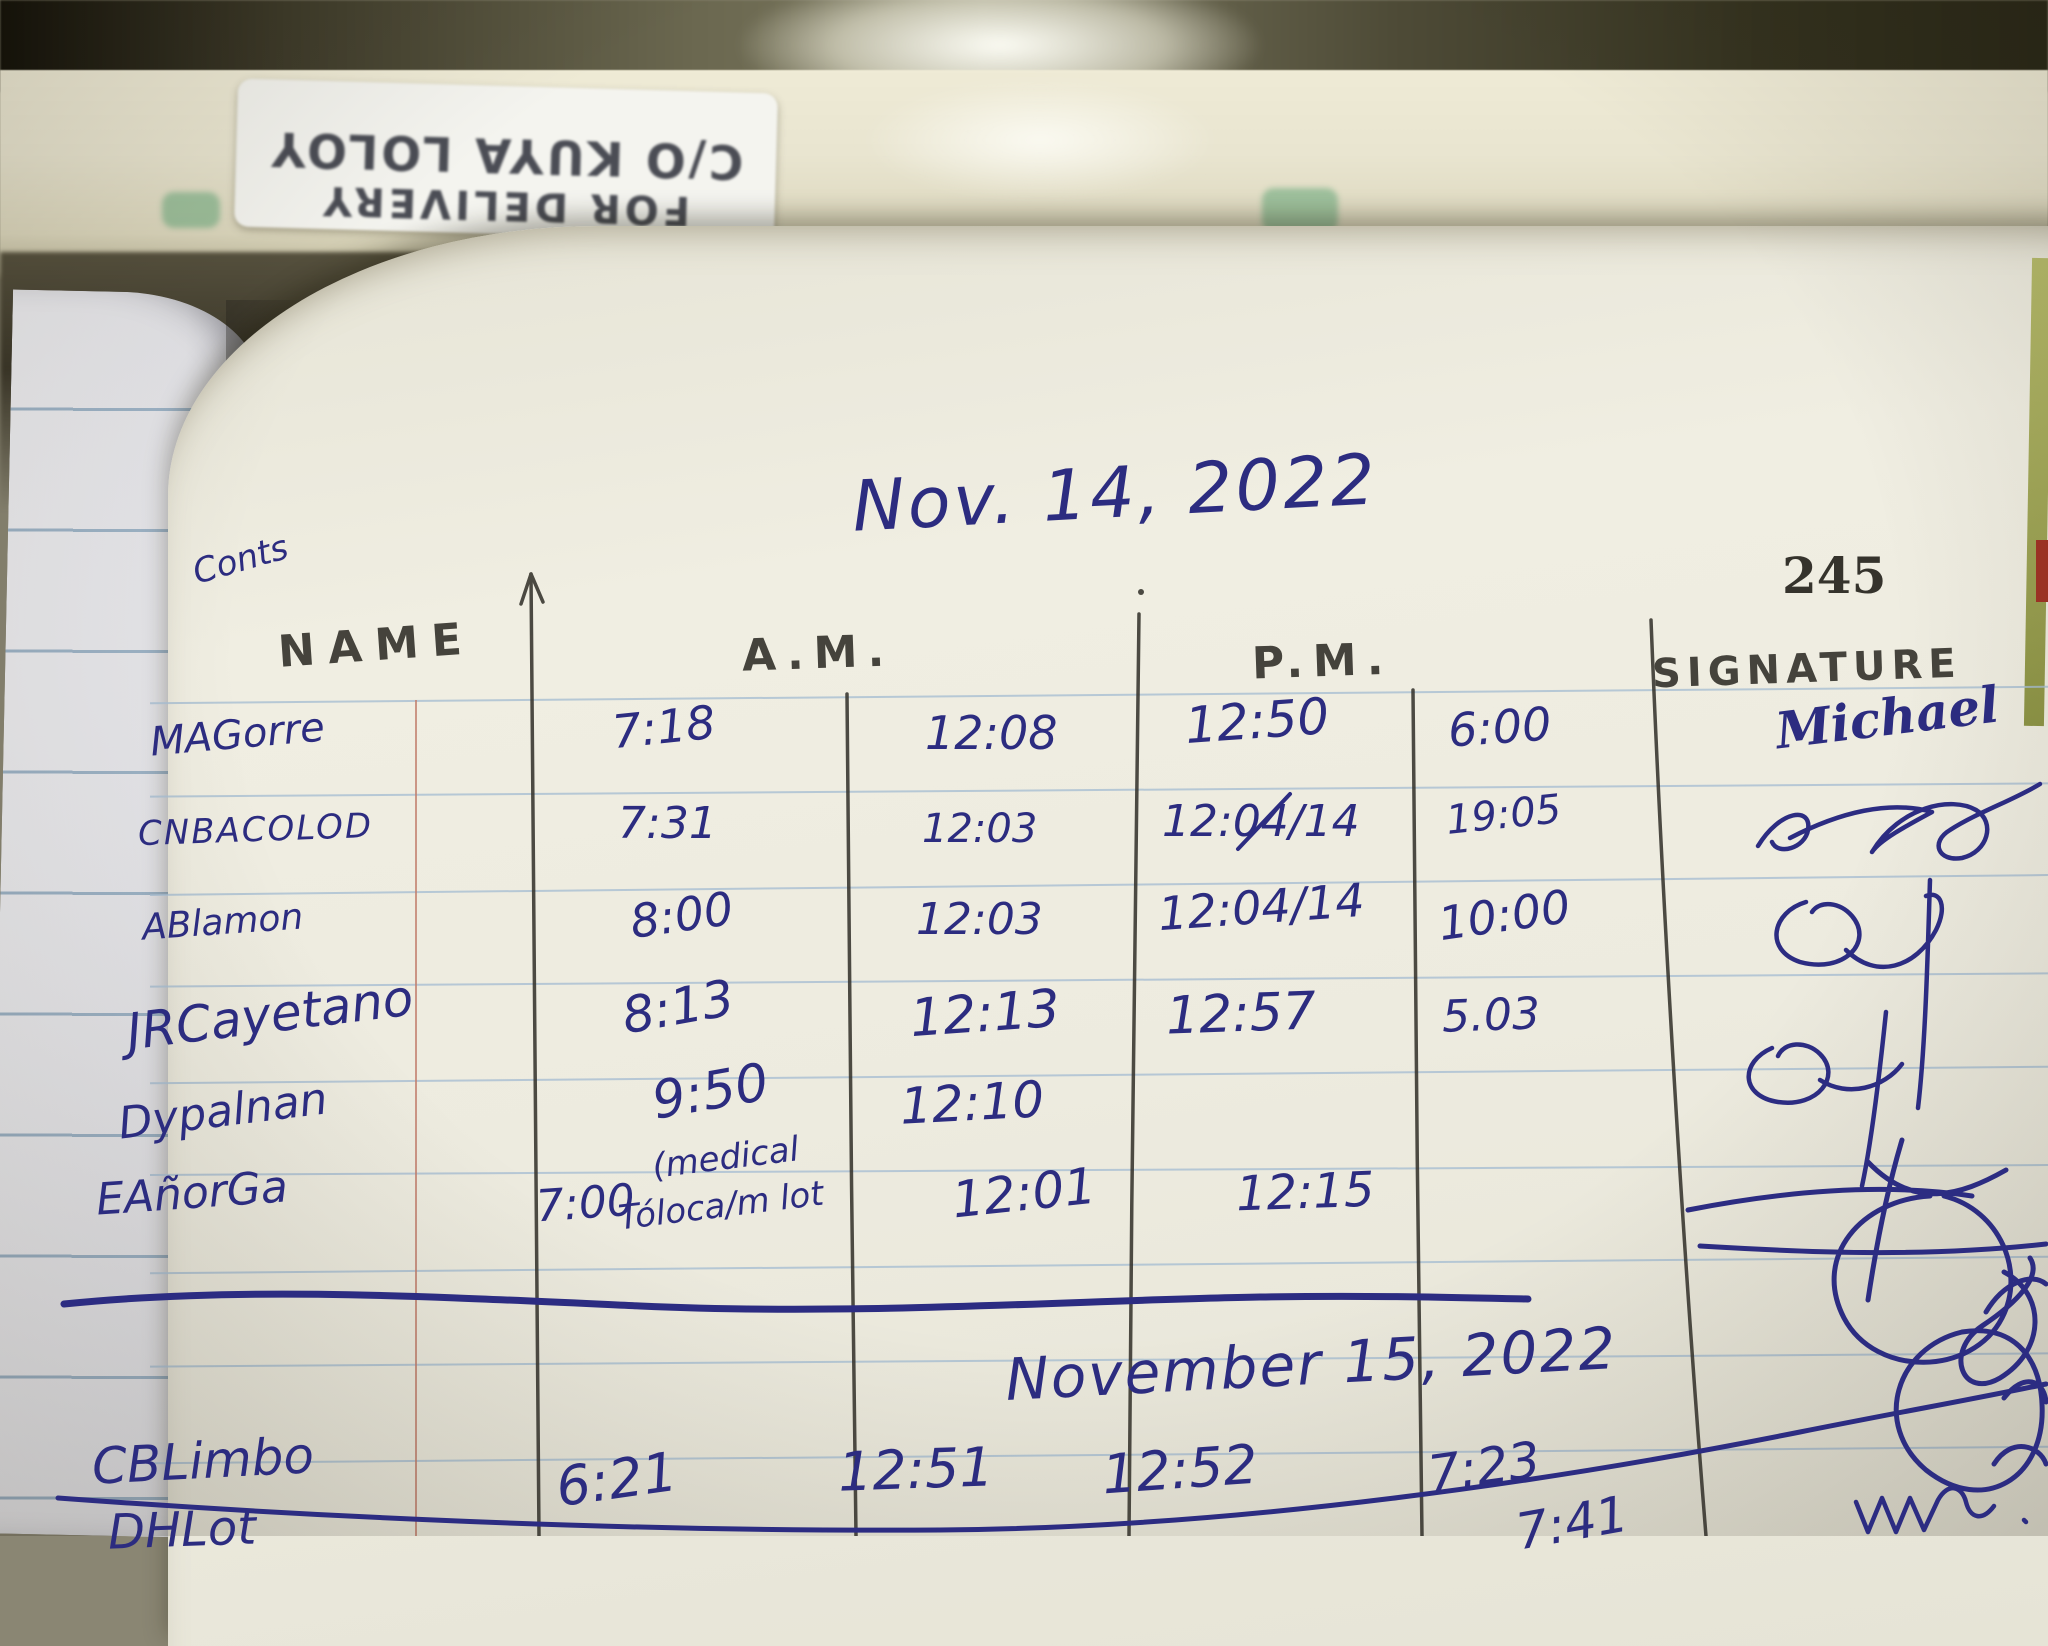  What do you see at coordinates (1859, 994) in the screenshot?
I see `signature-scrawl-row3` at bounding box center [1859, 994].